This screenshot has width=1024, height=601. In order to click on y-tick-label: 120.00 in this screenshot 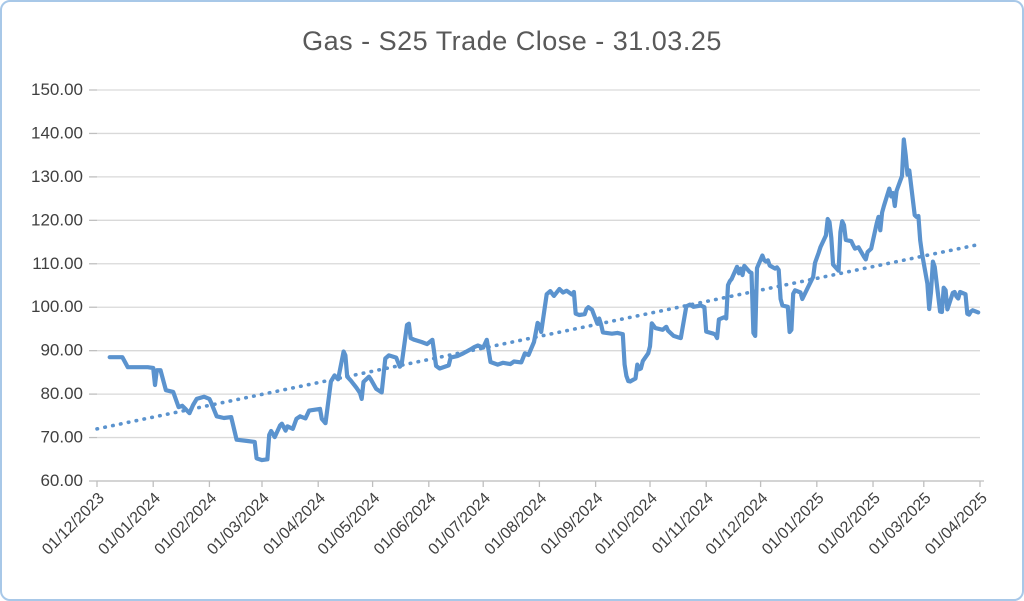, I will do `click(57, 219)`.